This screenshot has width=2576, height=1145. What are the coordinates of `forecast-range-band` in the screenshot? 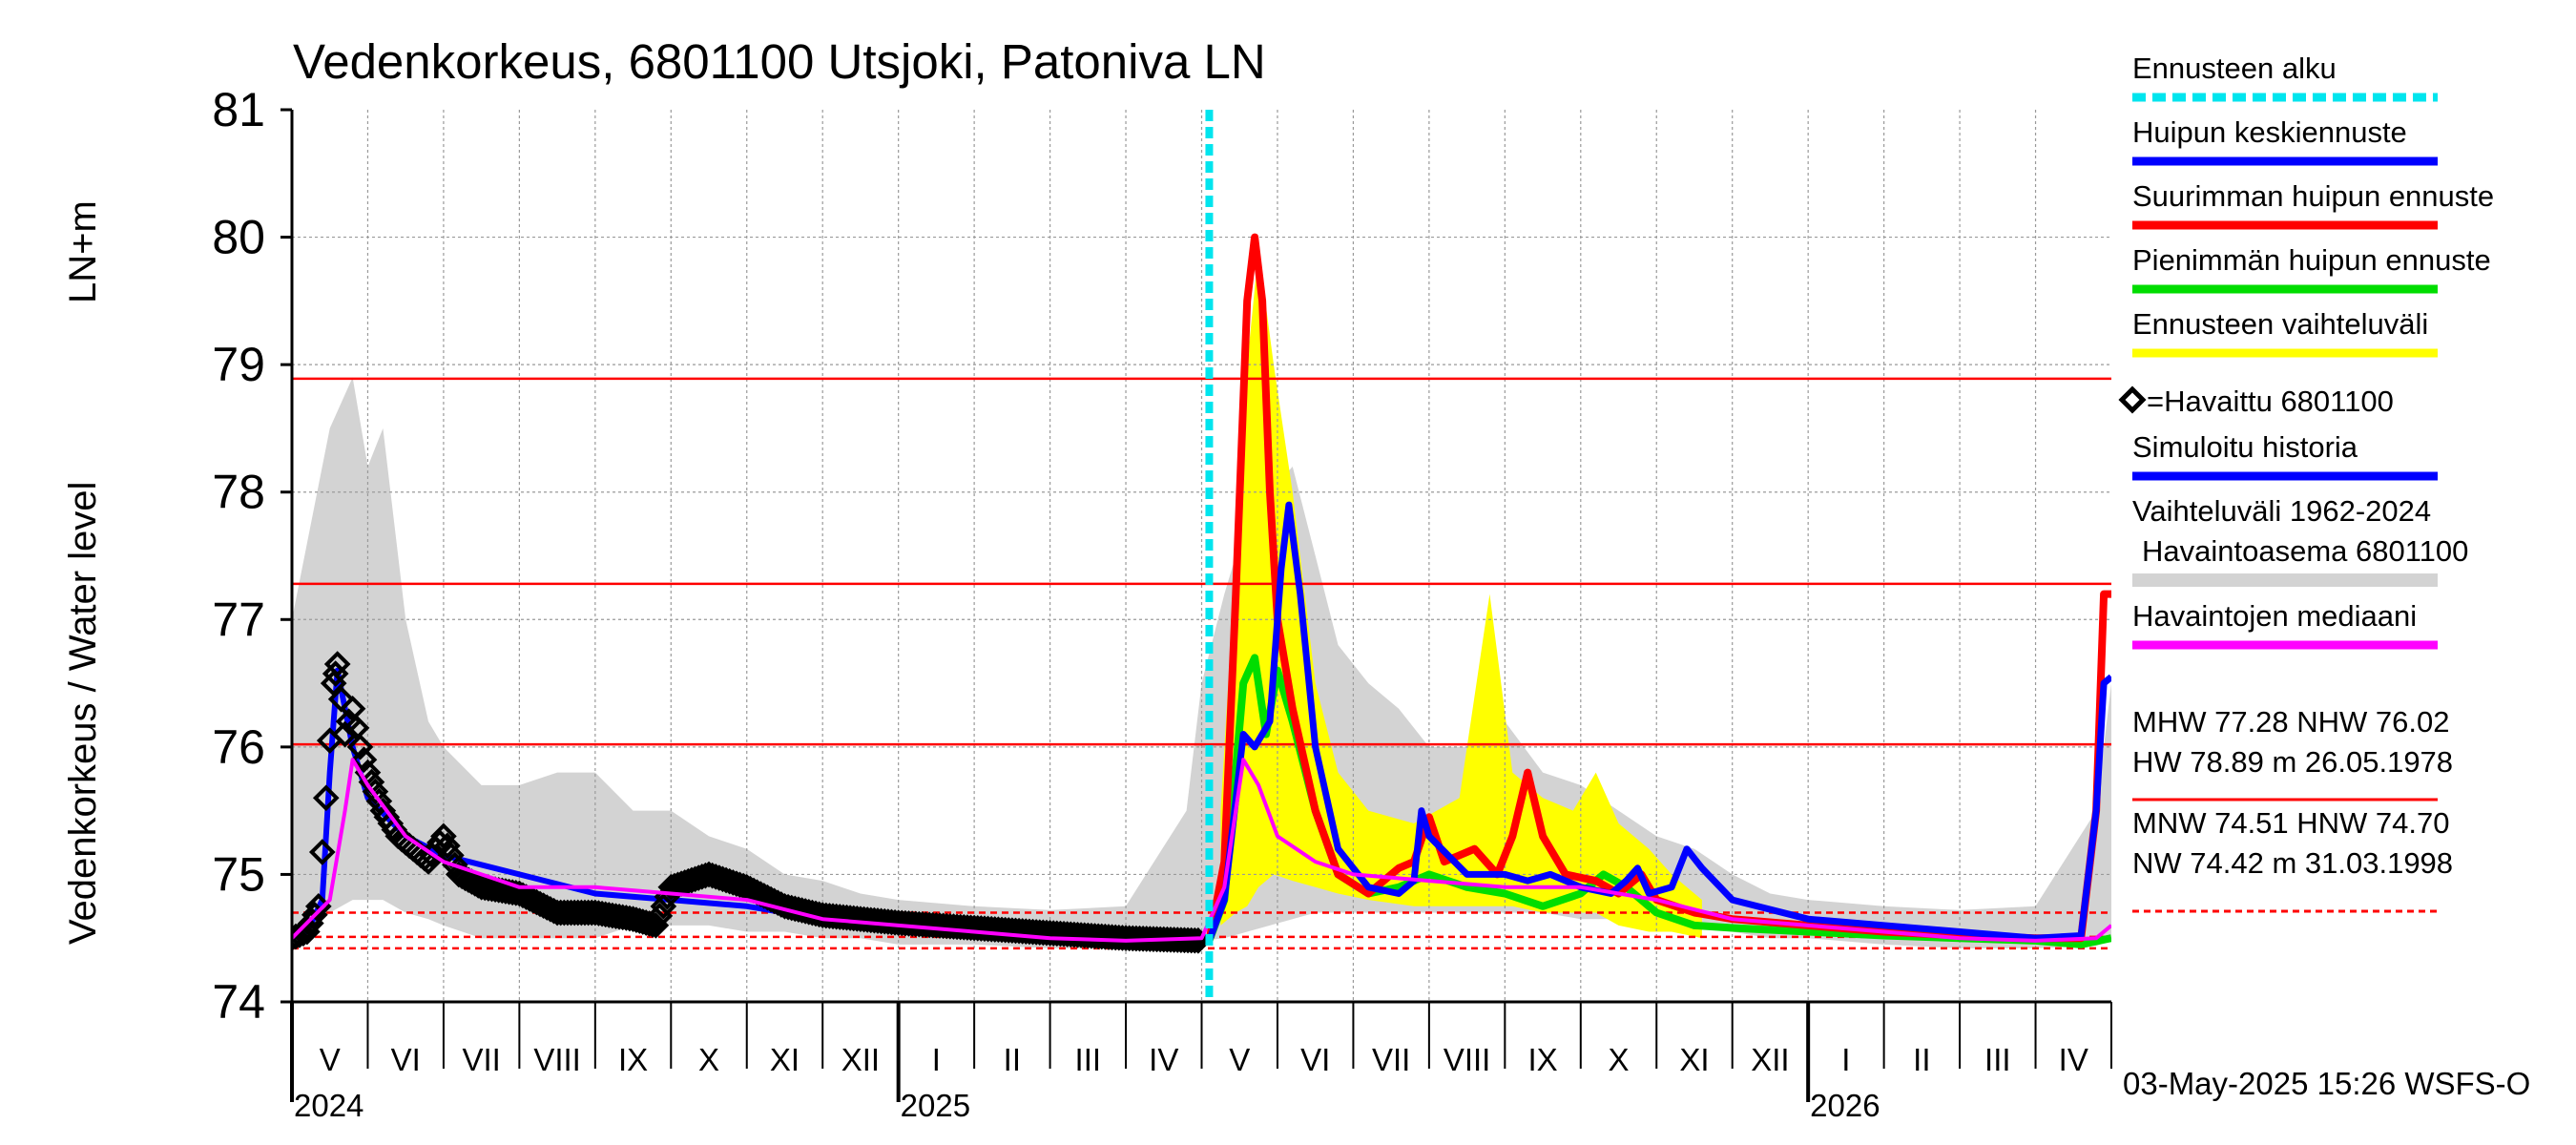 It's located at (1461, 594).